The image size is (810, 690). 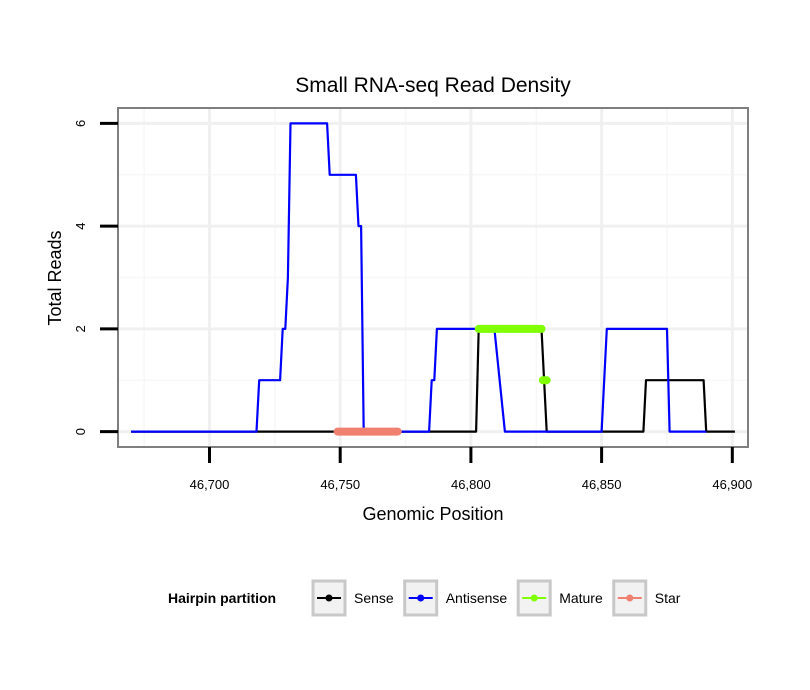 What do you see at coordinates (80, 328) in the screenshot?
I see `y-tick-label: 2` at bounding box center [80, 328].